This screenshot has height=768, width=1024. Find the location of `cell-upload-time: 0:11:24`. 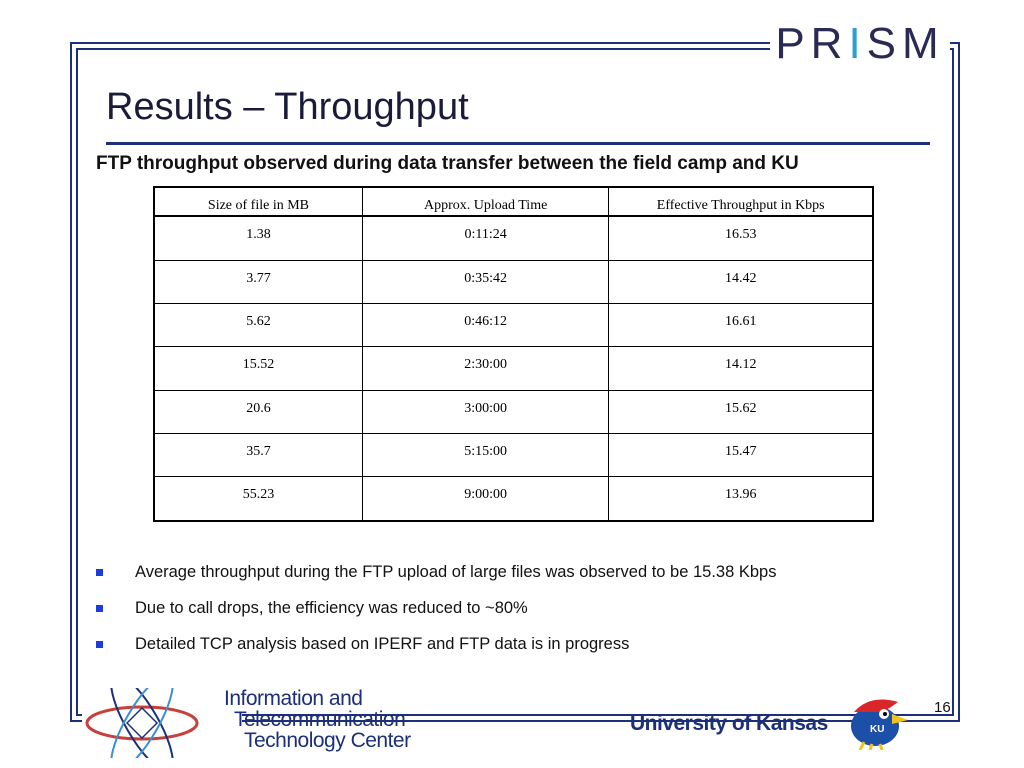

cell-upload-time: 0:11:24 is located at coordinates (485, 238).